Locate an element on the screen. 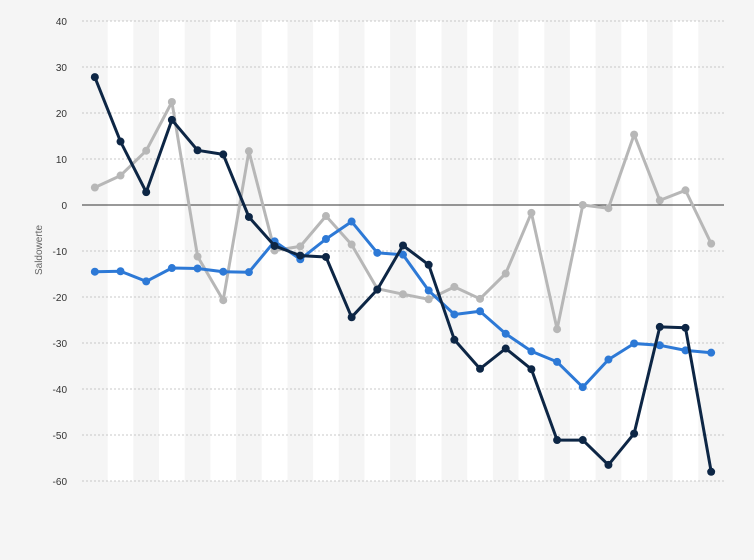 The width and height of the screenshot is (754, 560). y-tick-label: -30 is located at coordinates (60, 344).